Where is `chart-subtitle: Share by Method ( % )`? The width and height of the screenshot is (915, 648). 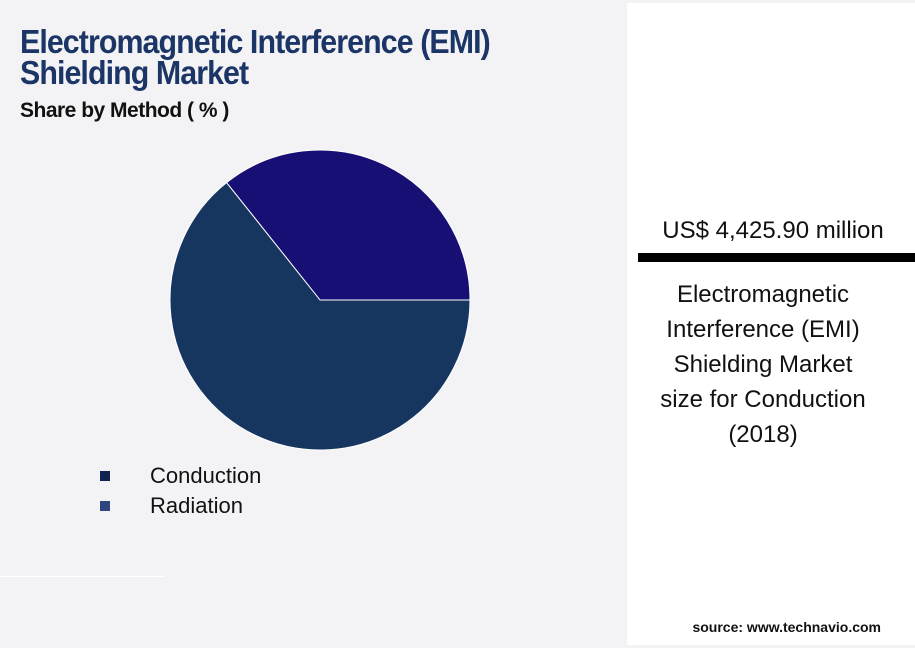 chart-subtitle: Share by Method ( % ) is located at coordinates (124, 110).